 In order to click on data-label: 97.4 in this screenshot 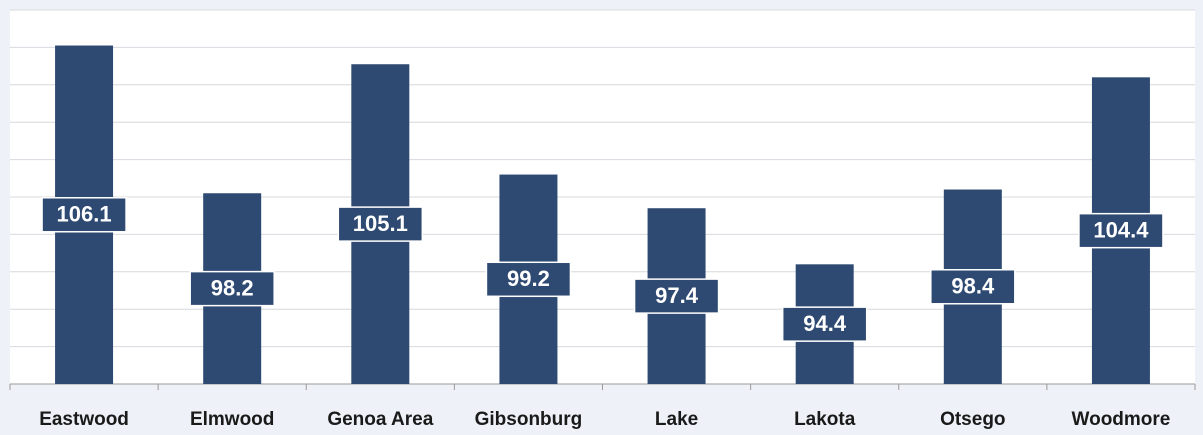, I will do `click(677, 295)`.